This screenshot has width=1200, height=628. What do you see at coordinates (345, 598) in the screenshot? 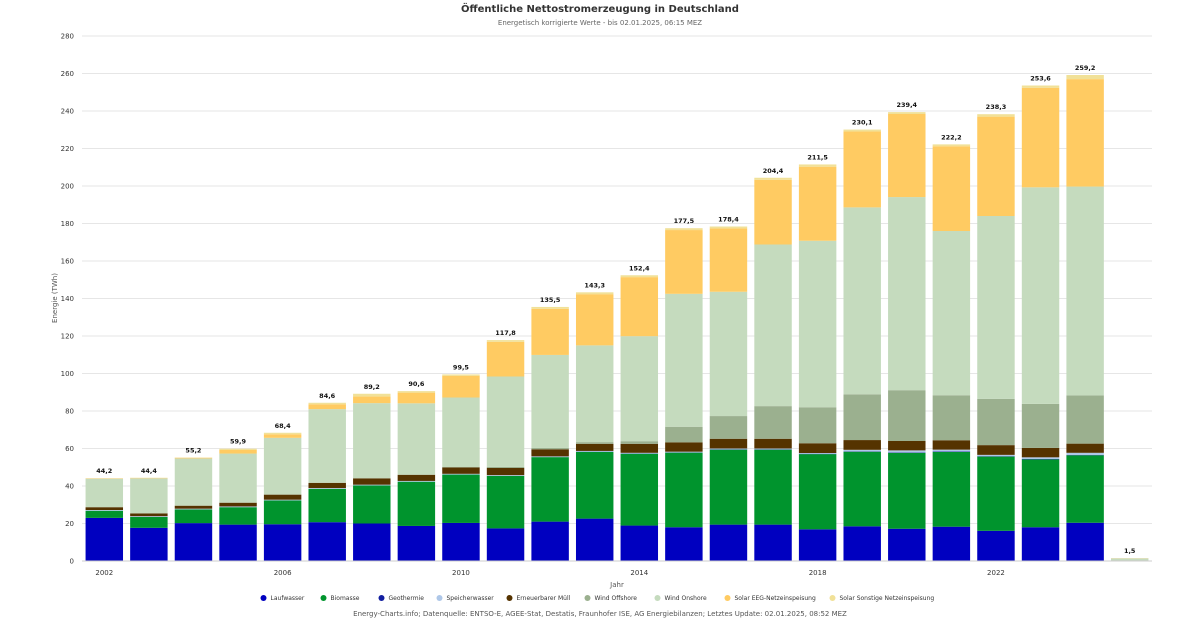
I see `legend-label: Biomasse` at bounding box center [345, 598].